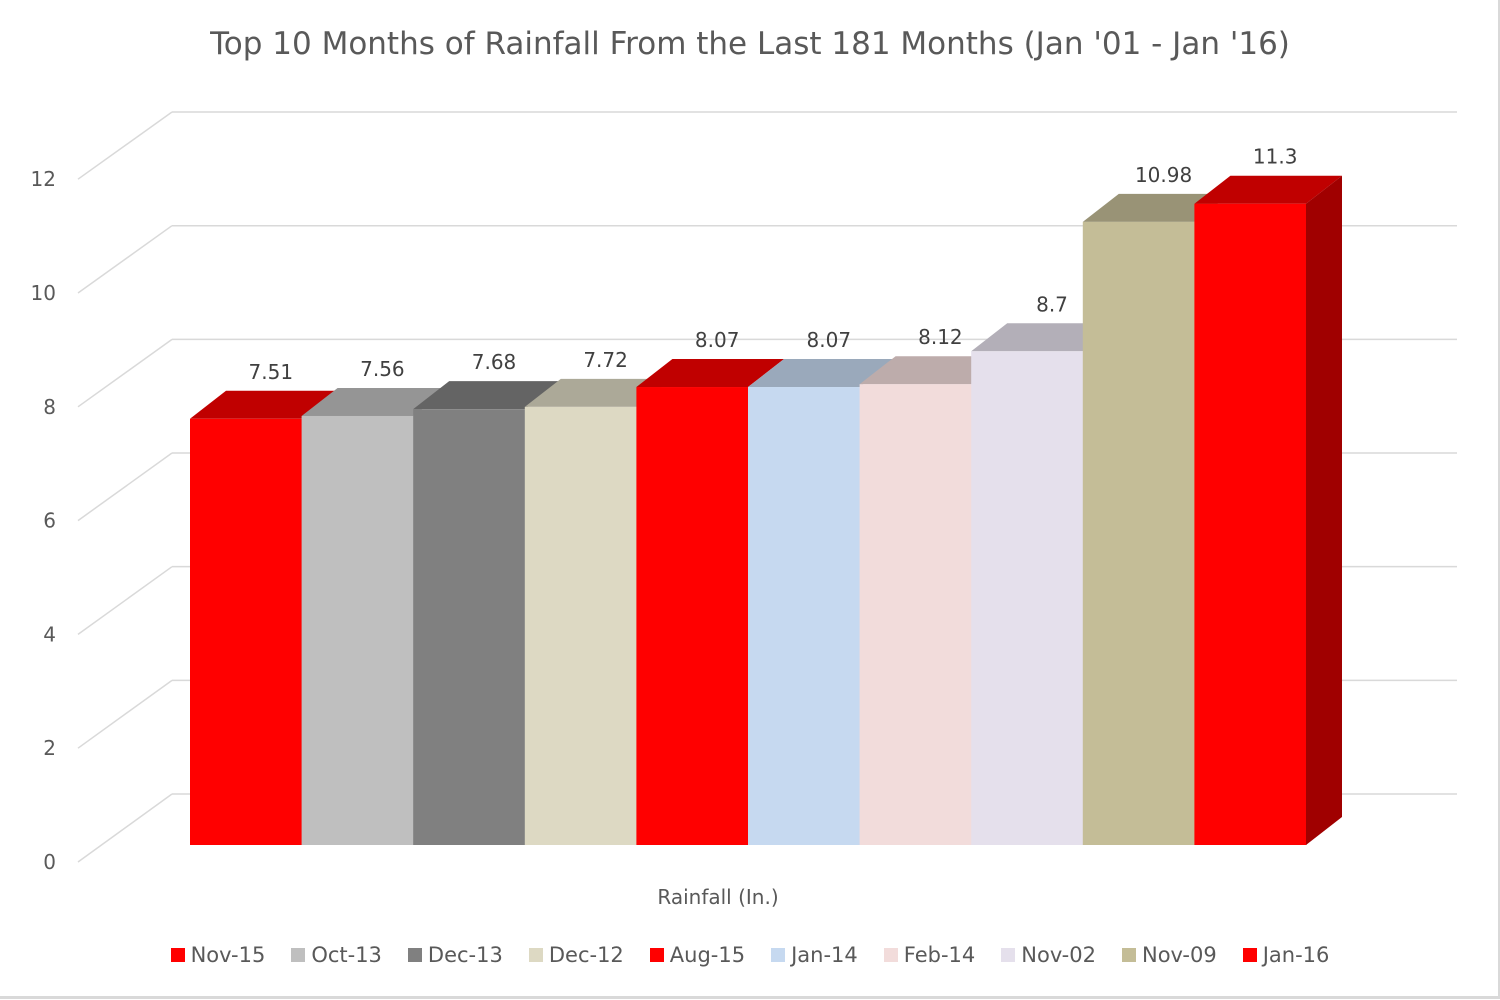 This screenshot has height=1000, width=1500. I want to click on legend-item: Oct-13, so click(336, 955).